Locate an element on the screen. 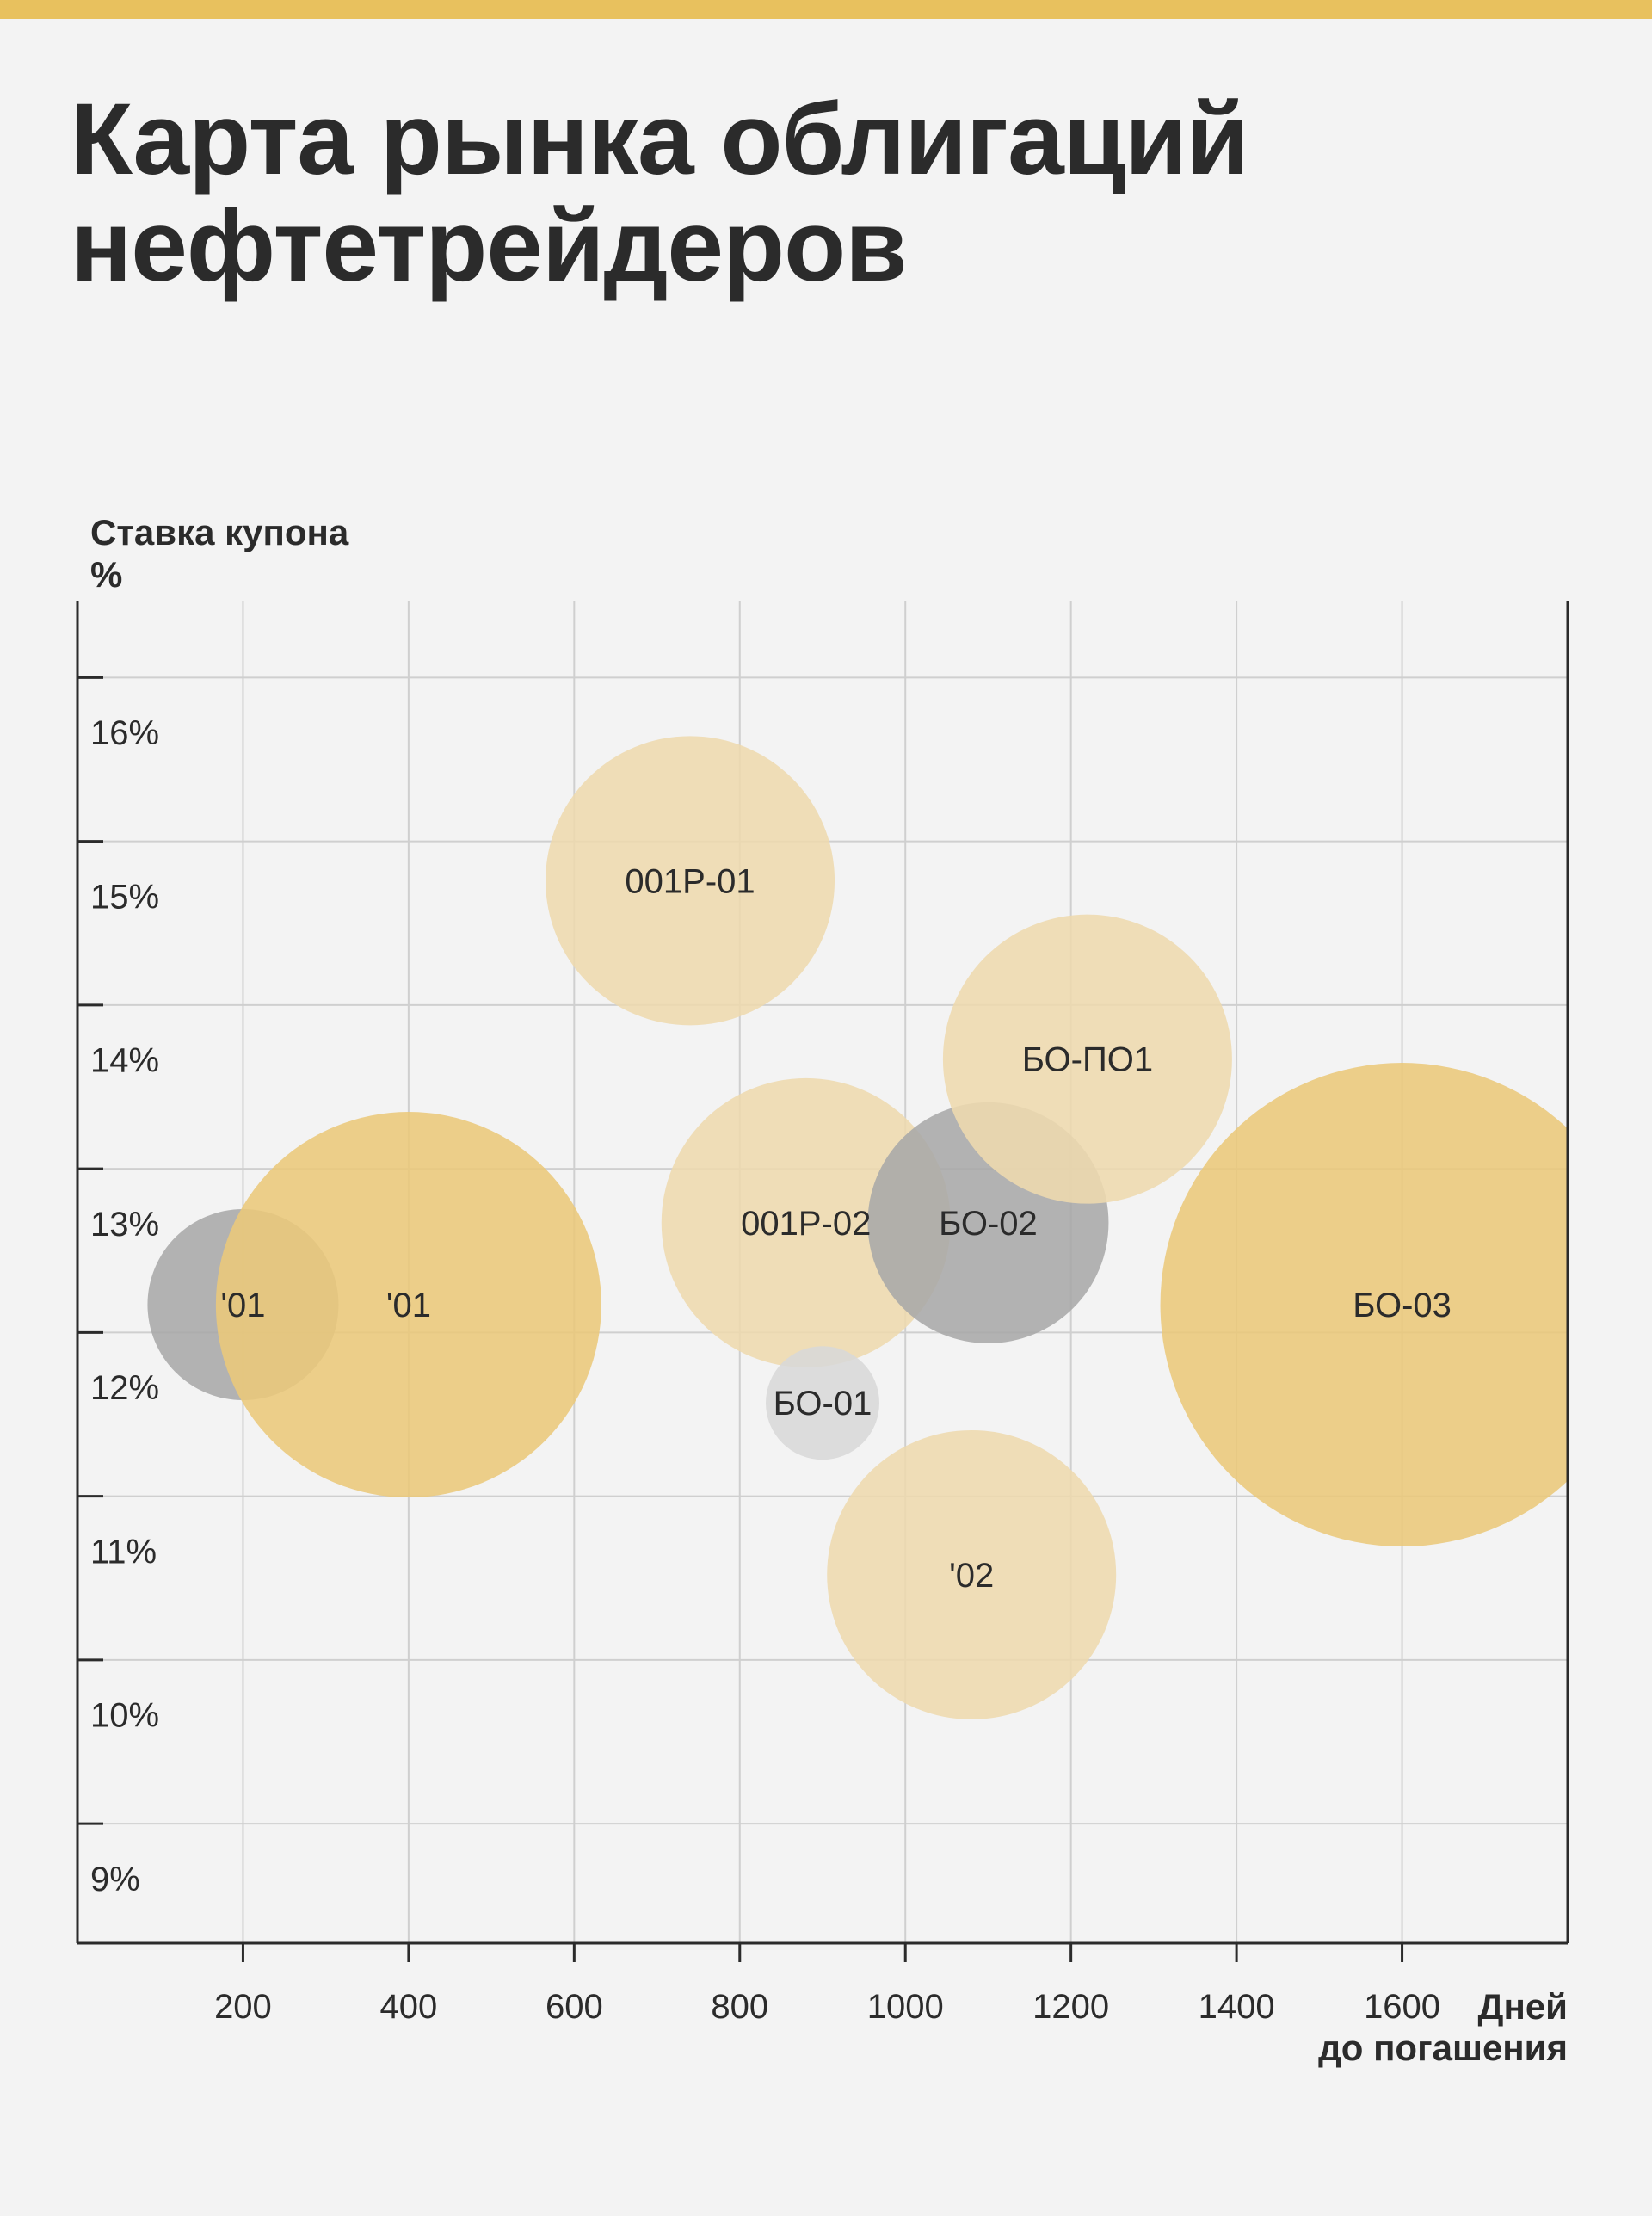 This screenshot has height=2216, width=1652. x-tick-label: 1400 is located at coordinates (1237, 2007).